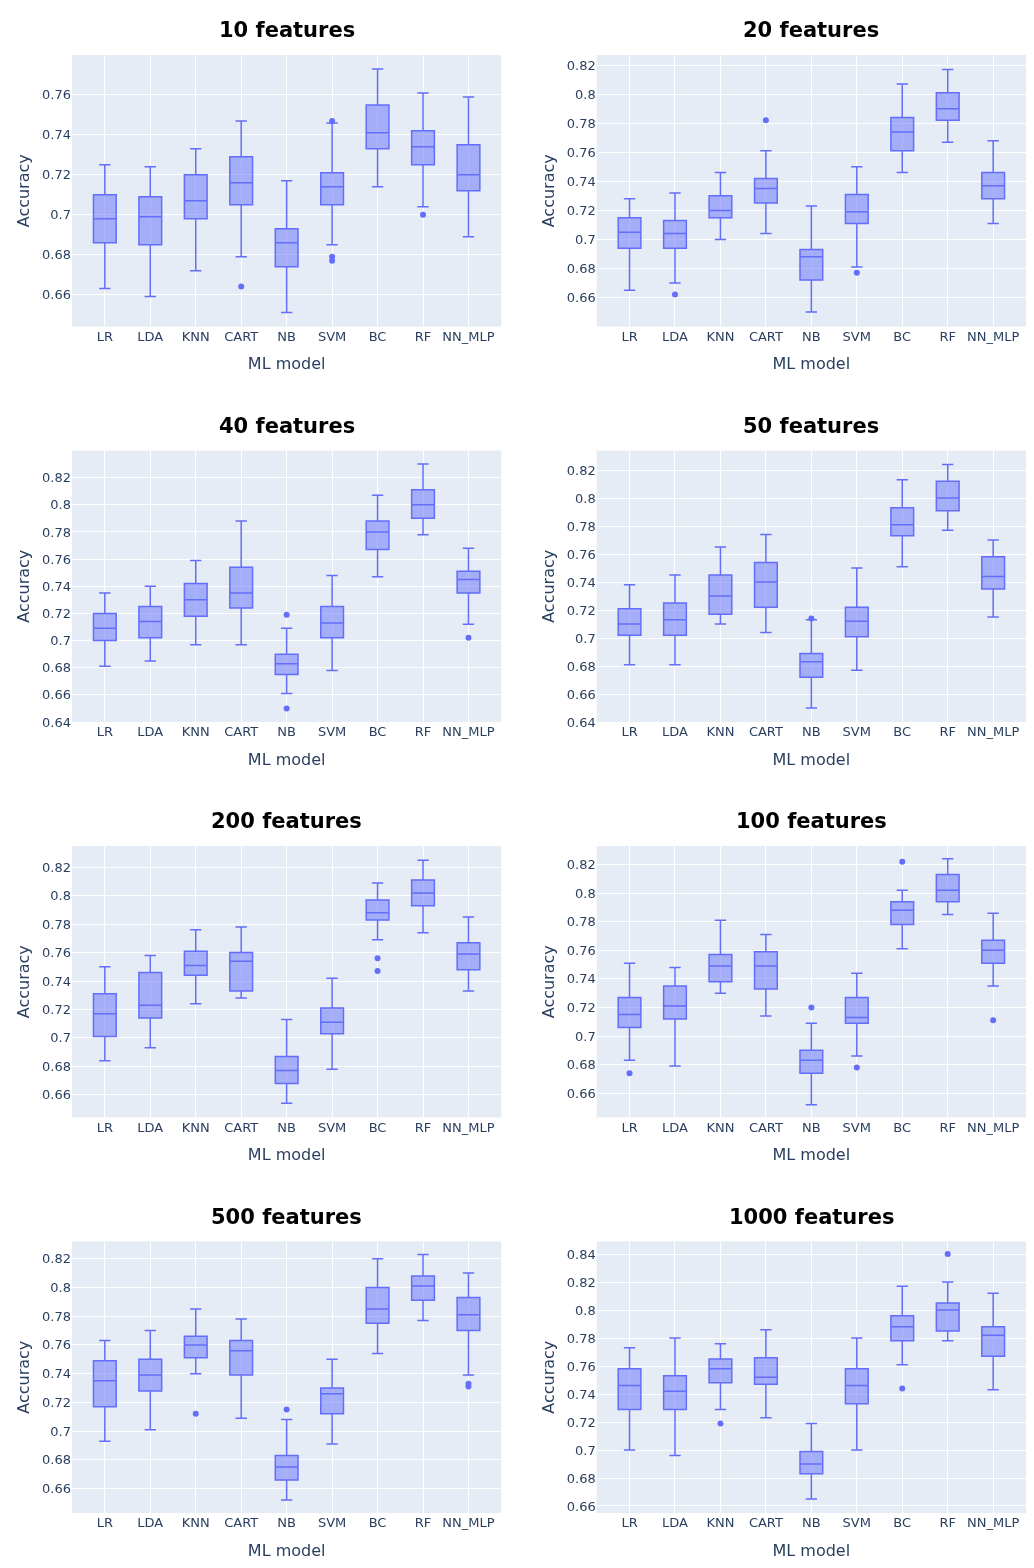 This screenshot has width=1034, height=1568. I want to click on chart-title: 20 features, so click(811, 30).